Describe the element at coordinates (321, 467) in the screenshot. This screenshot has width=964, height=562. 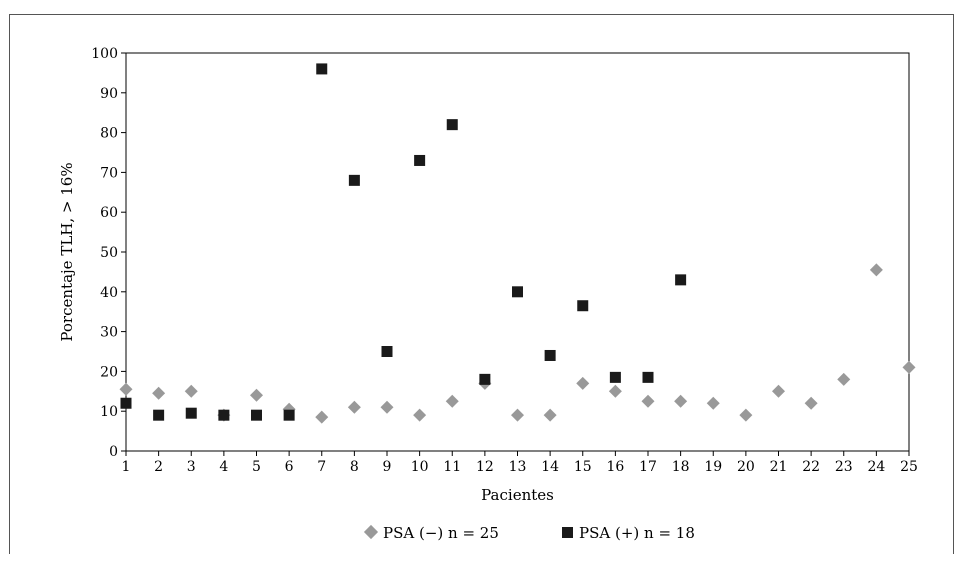
I see `x-tick-label: 7` at that location.